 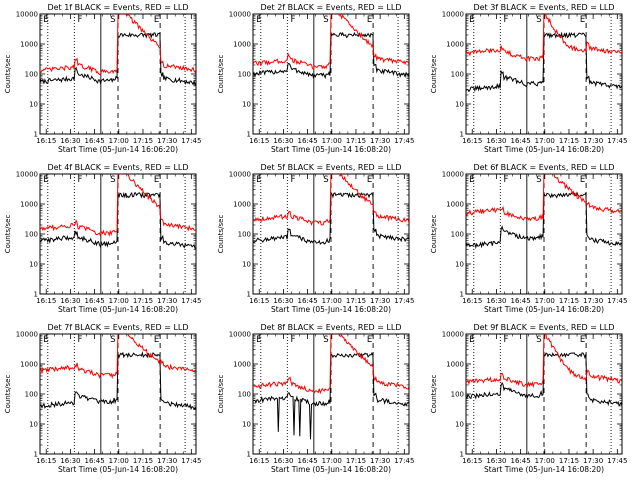 I want to click on chart-title: Det 1f BLACK = Events, RED = LLD, so click(x=117, y=7).